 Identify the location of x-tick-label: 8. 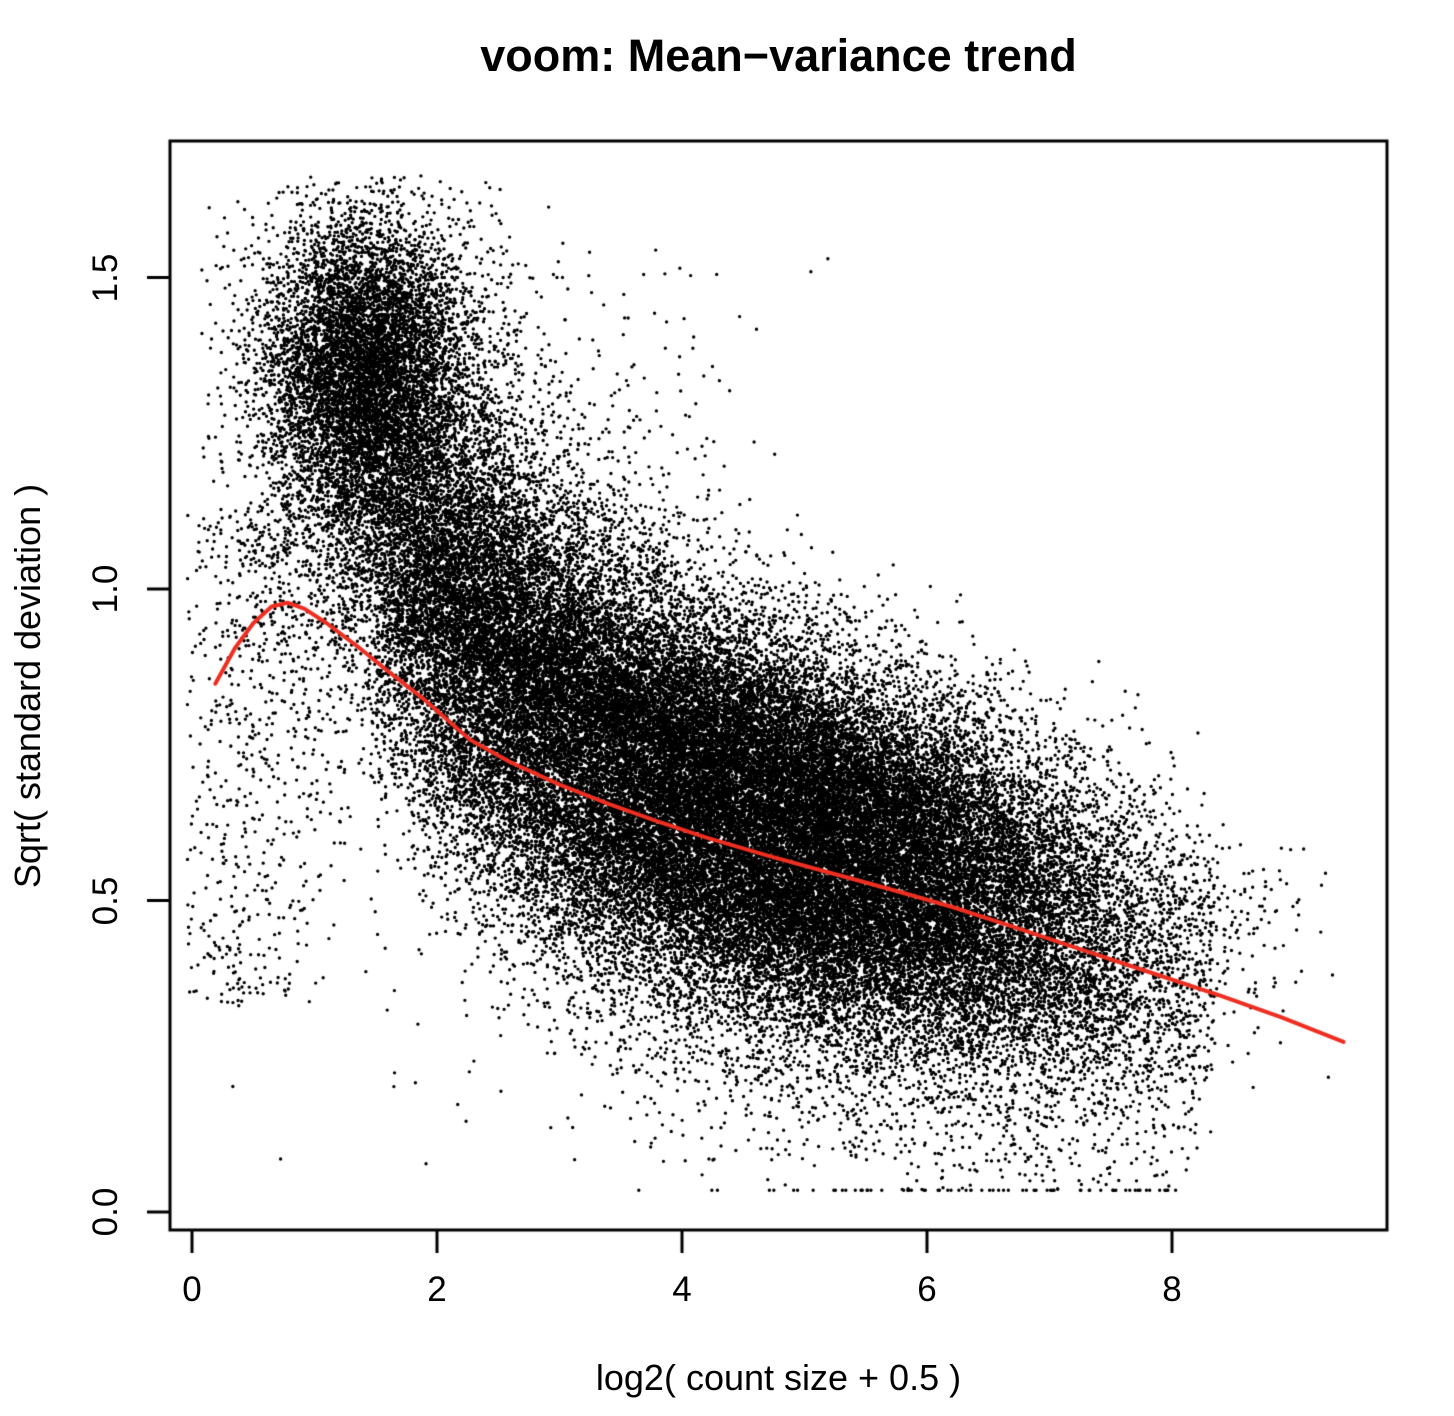
(1172, 1289).